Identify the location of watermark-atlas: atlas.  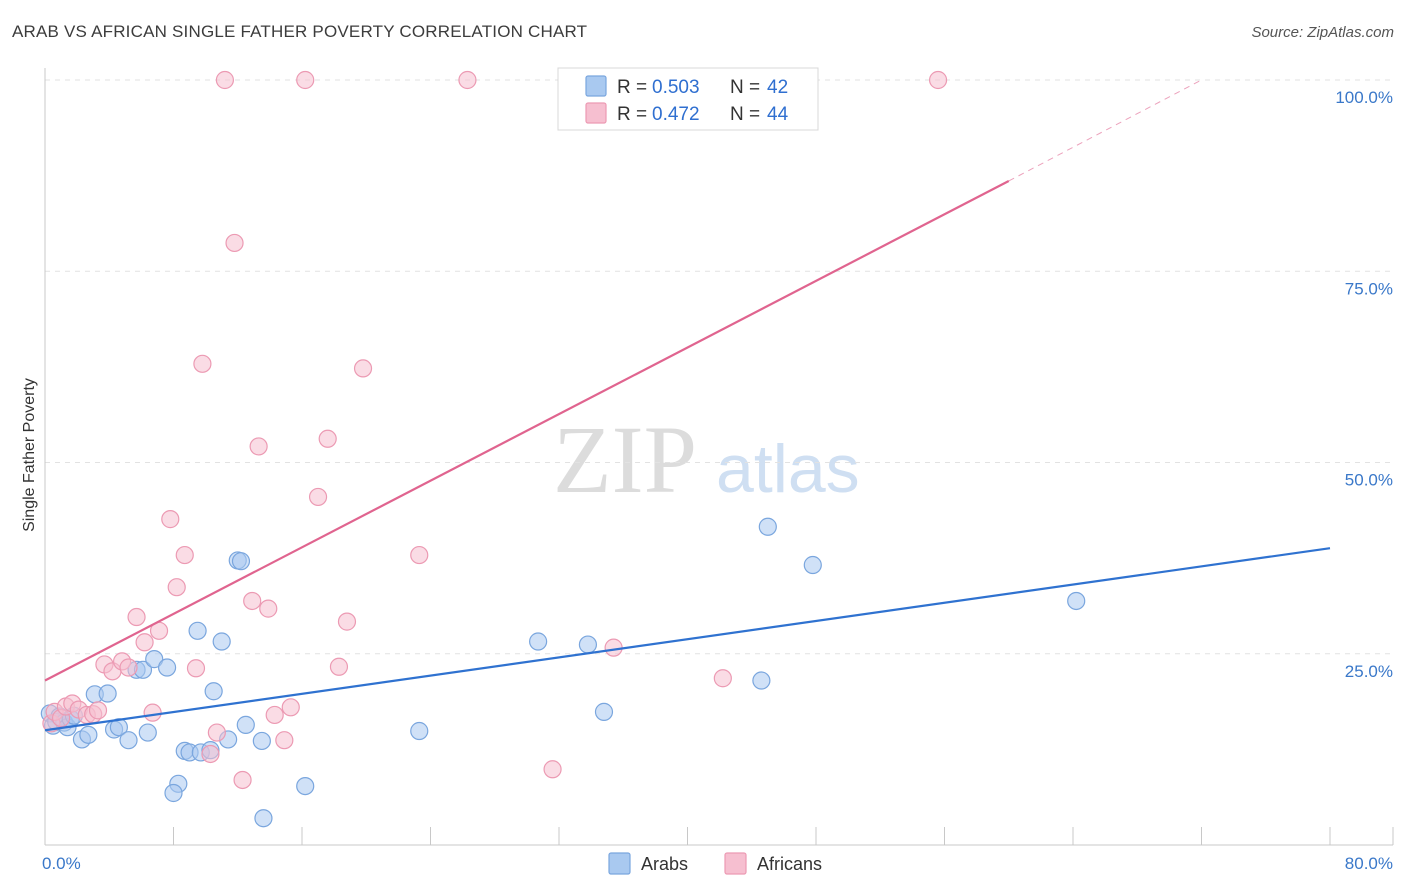
(788, 469).